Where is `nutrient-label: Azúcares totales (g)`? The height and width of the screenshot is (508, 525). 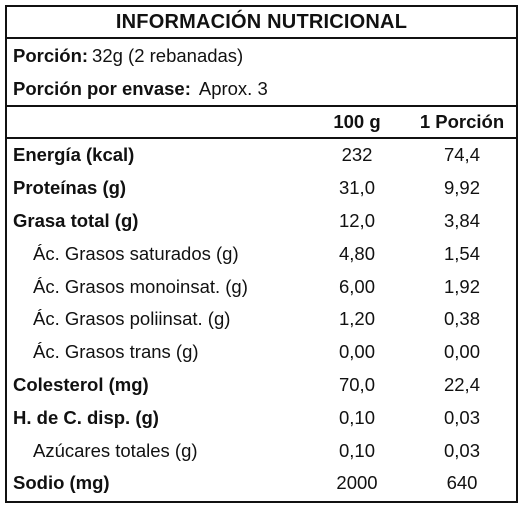
nutrient-label: Azúcares totales (g) is located at coordinates (115, 450).